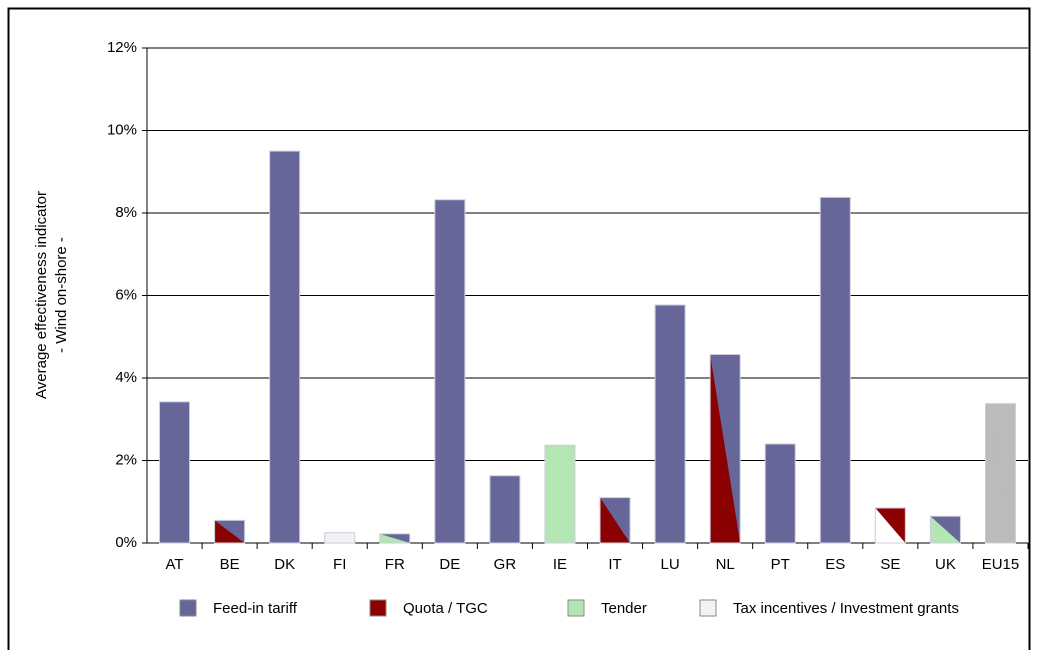 The image size is (1037, 655). Describe the element at coordinates (725, 564) in the screenshot. I see `x-tick-label: NL` at that location.